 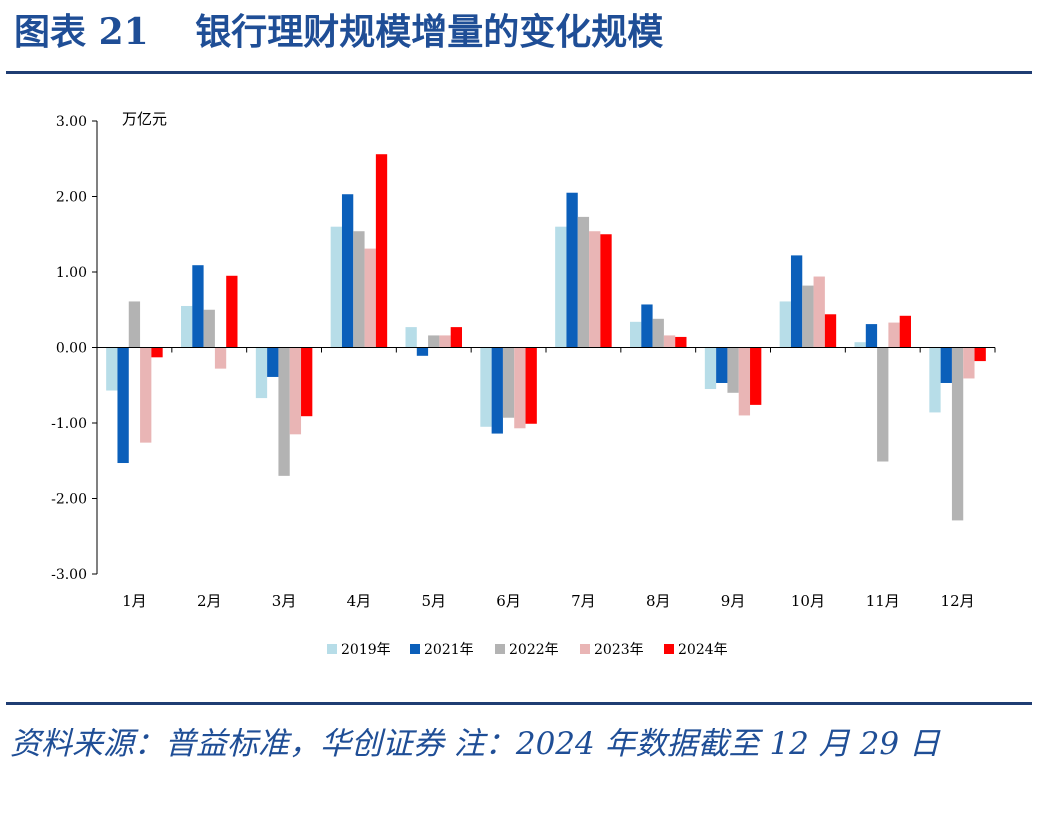 I want to click on y-unit-label: 万亿元, so click(x=144, y=119).